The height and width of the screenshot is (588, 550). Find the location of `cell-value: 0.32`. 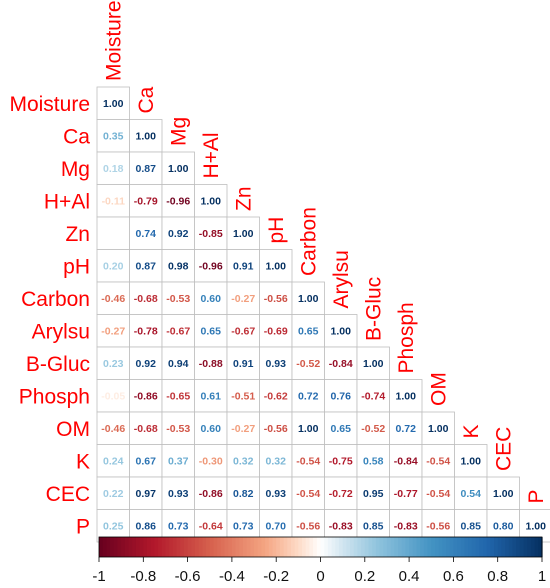

cell-value: 0.32 is located at coordinates (276, 462).